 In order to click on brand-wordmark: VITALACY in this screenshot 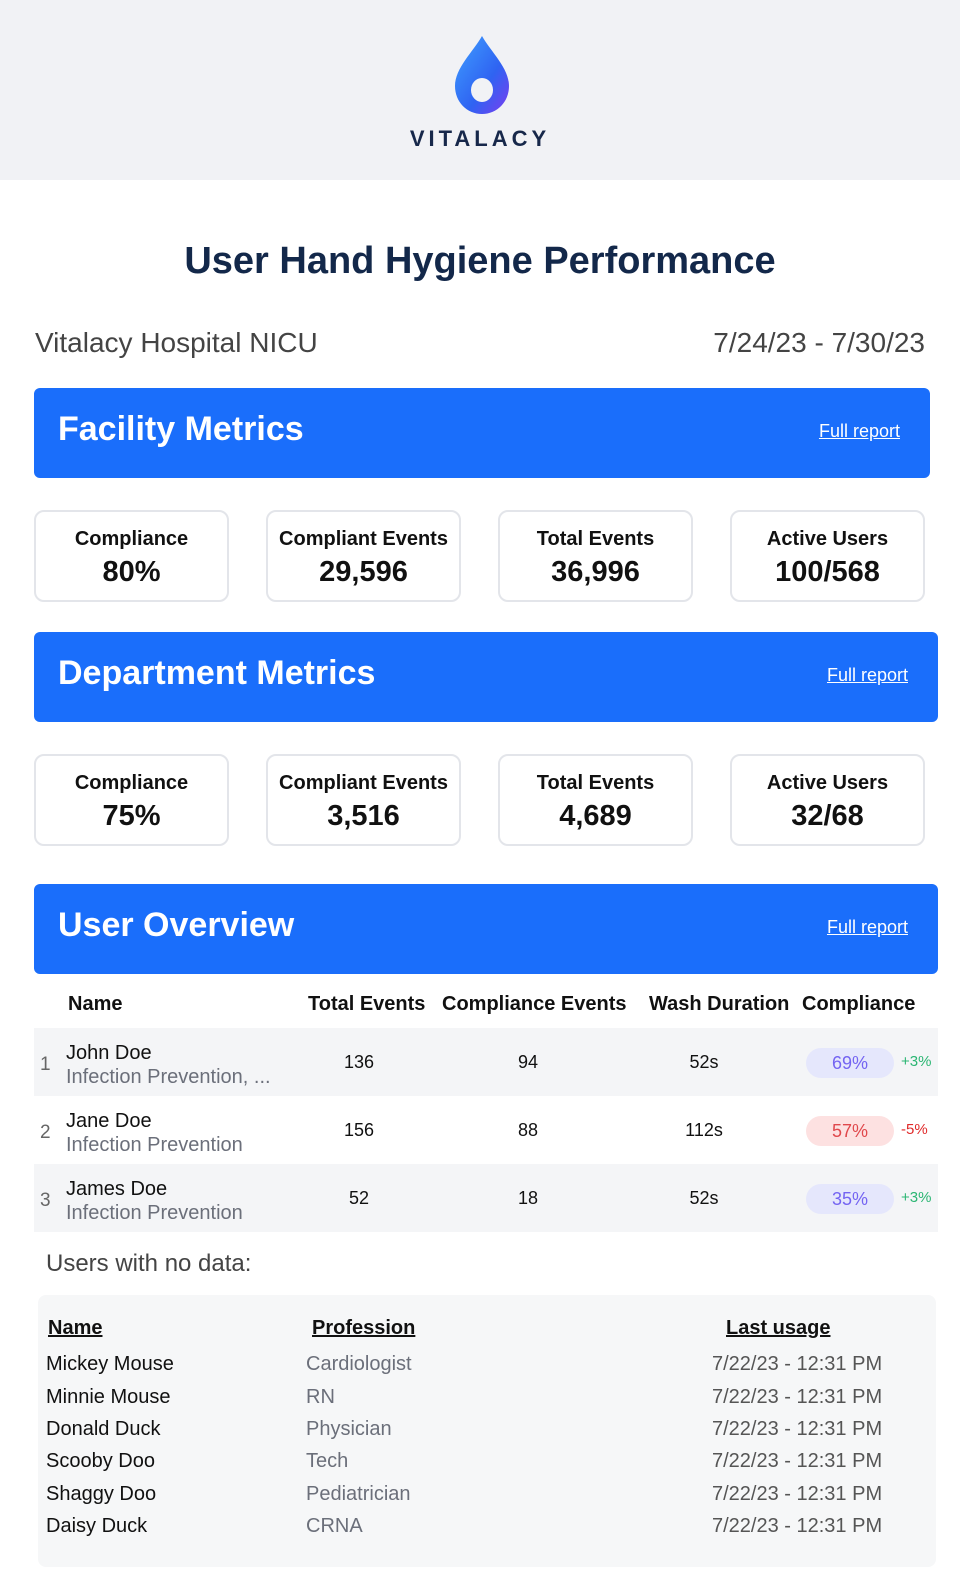, I will do `click(480, 138)`.